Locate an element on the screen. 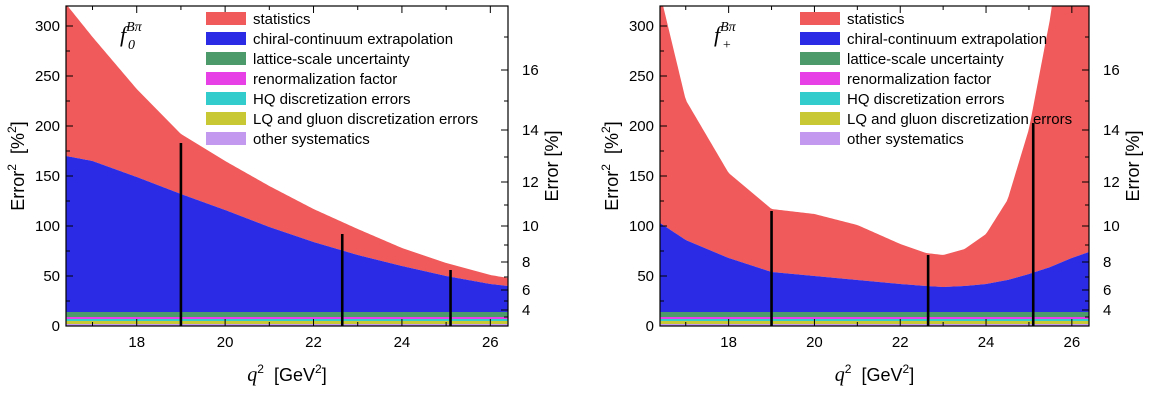 The width and height of the screenshot is (1160, 394). area-chiral-continuum-extrapolation is located at coordinates (874, 267).